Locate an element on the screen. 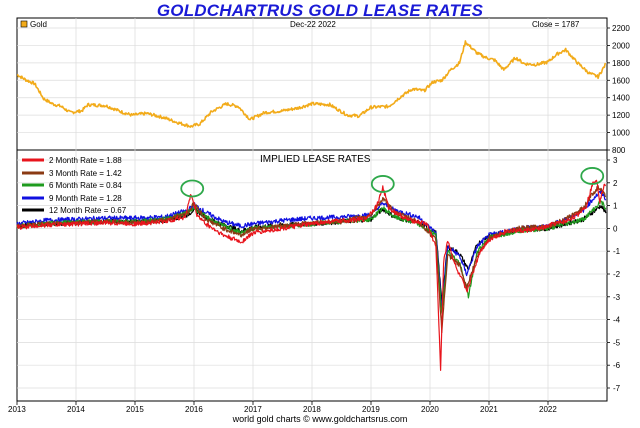 Image resolution: width=640 pixels, height=428 pixels. x-tick-label: 2014 is located at coordinates (76, 409).